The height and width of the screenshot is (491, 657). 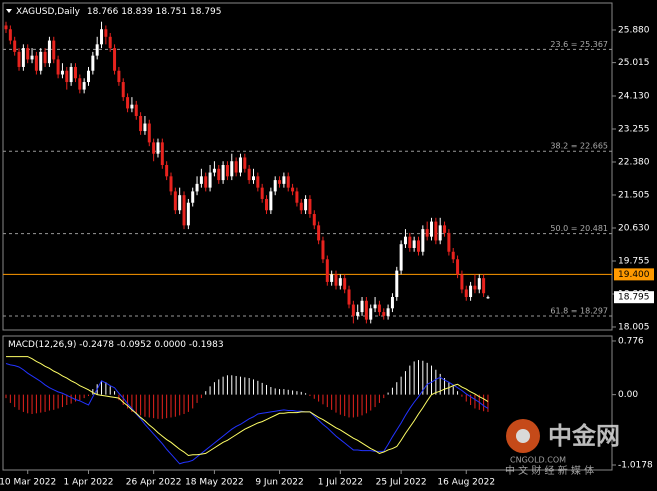 What do you see at coordinates (634, 261) in the screenshot?
I see `y-tick-label: 19.755` at bounding box center [634, 261].